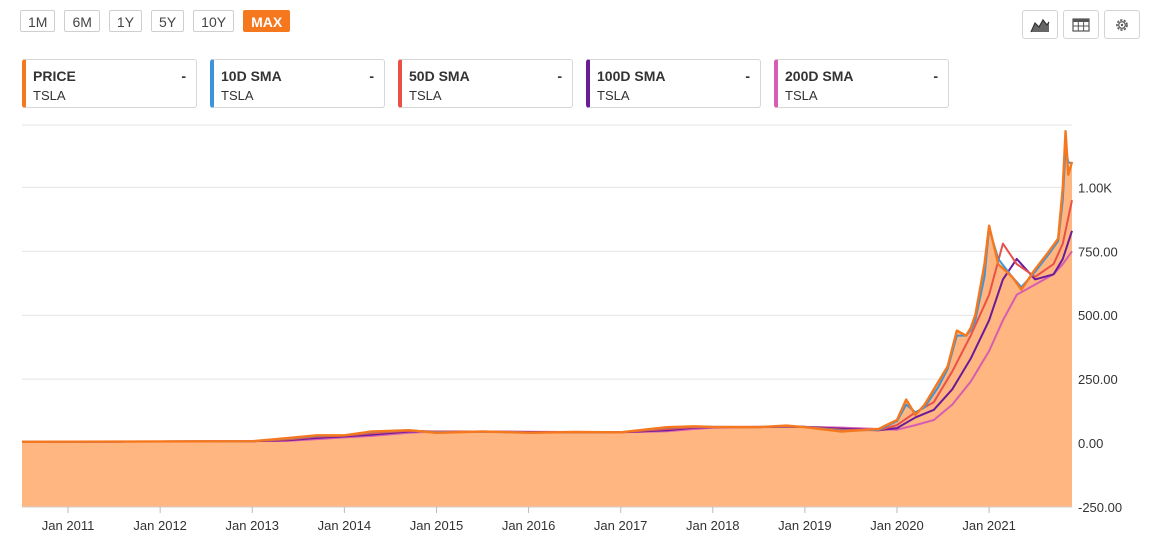 This screenshot has width=1158, height=556. Describe the element at coordinates (1098, 251) in the screenshot. I see `y-tick-label: 750.00` at that location.